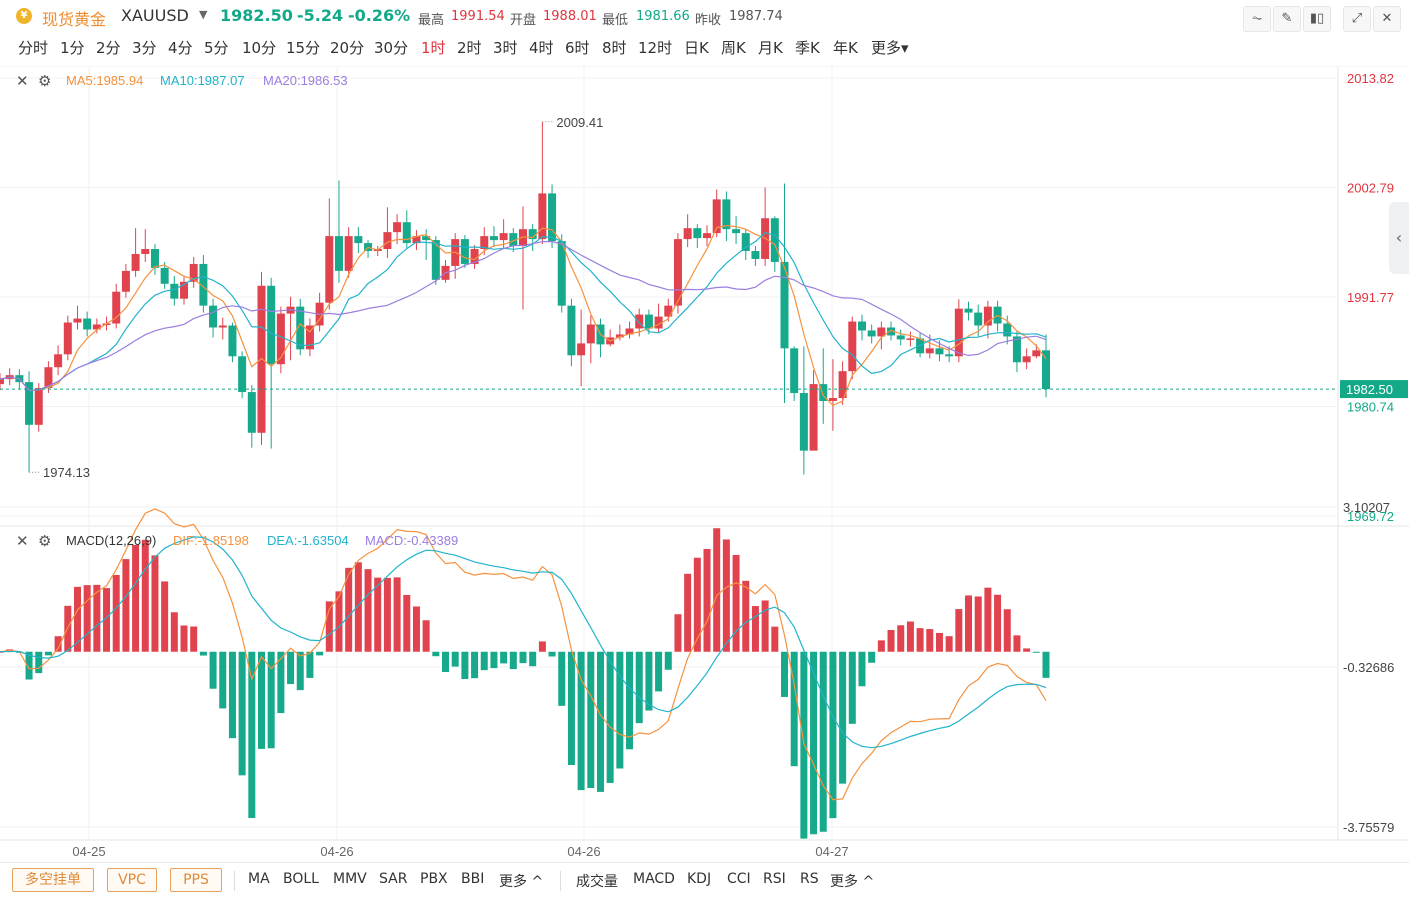 The image size is (1409, 898). What do you see at coordinates (696, 48) in the screenshot?
I see `timeframe-17: 日K` at bounding box center [696, 48].